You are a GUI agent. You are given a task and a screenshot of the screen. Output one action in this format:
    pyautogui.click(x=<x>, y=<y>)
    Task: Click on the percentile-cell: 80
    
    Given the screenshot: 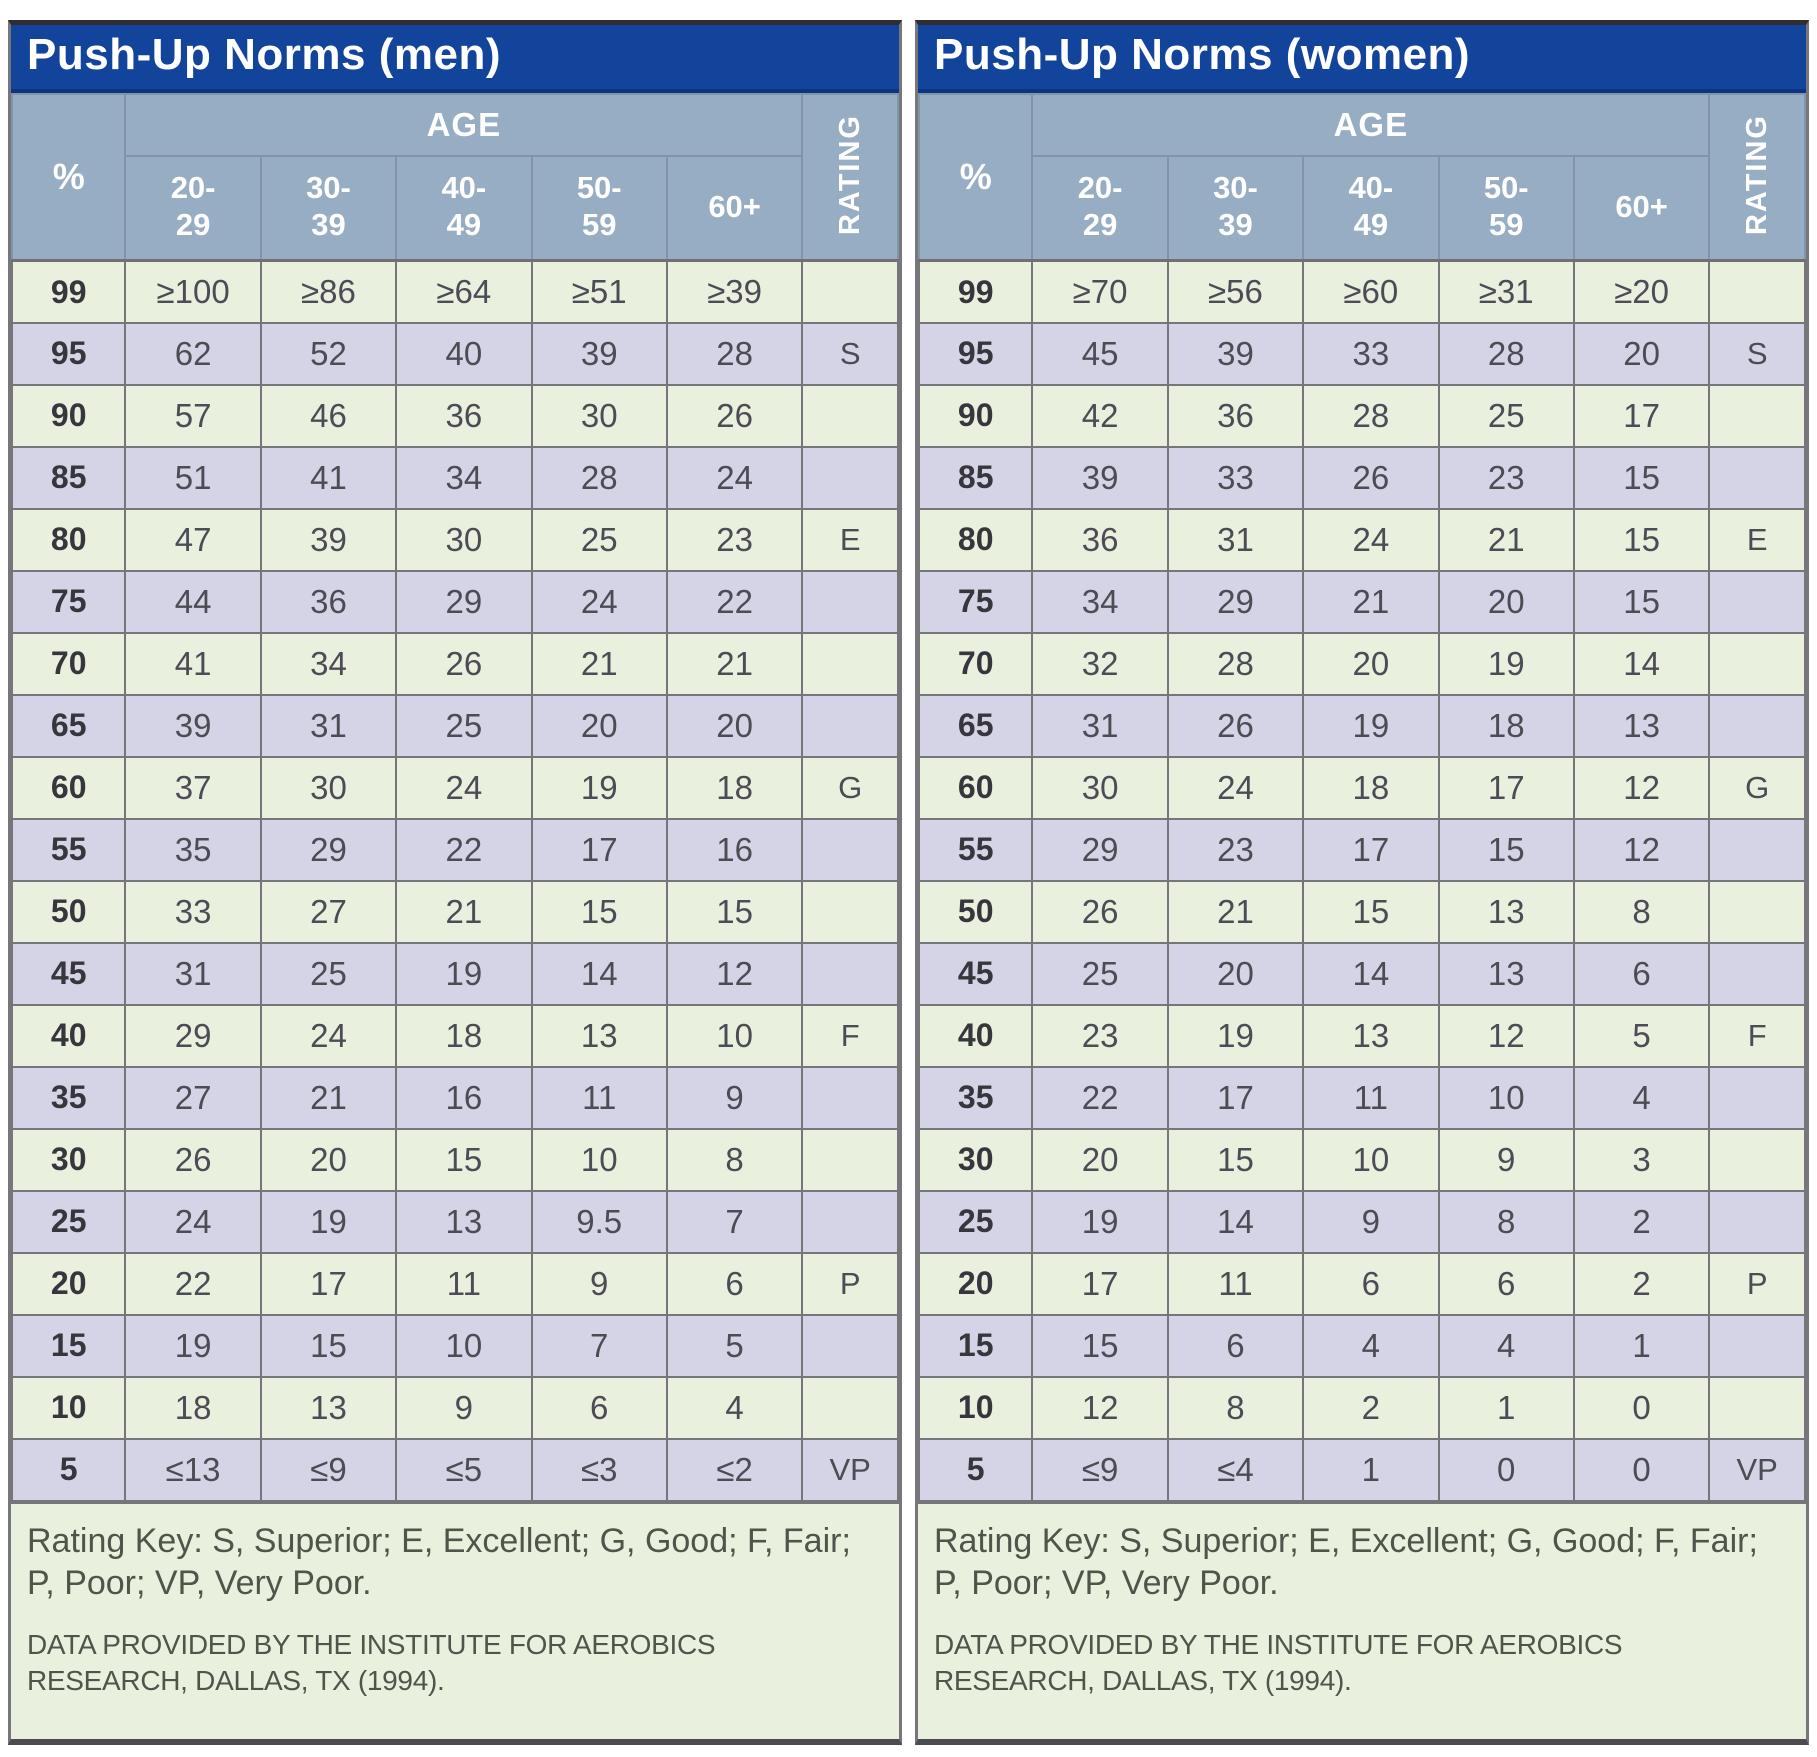 What is the action you would take?
    pyautogui.click(x=976, y=539)
    